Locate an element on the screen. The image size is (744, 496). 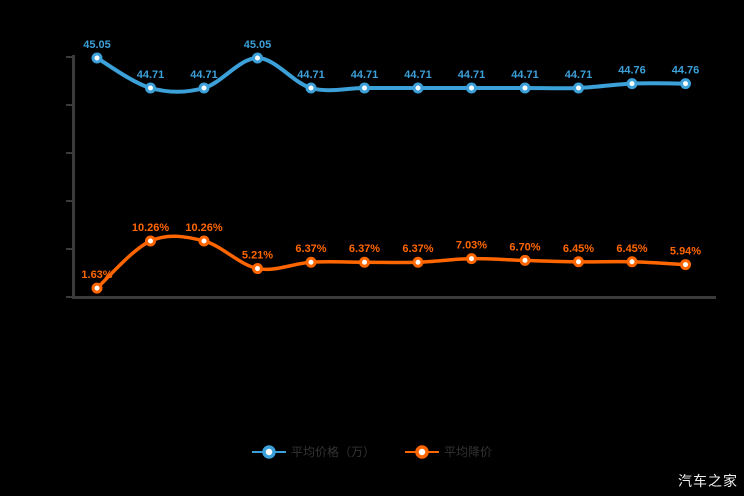
legend-marker-blue-icon is located at coordinates (268, 452).